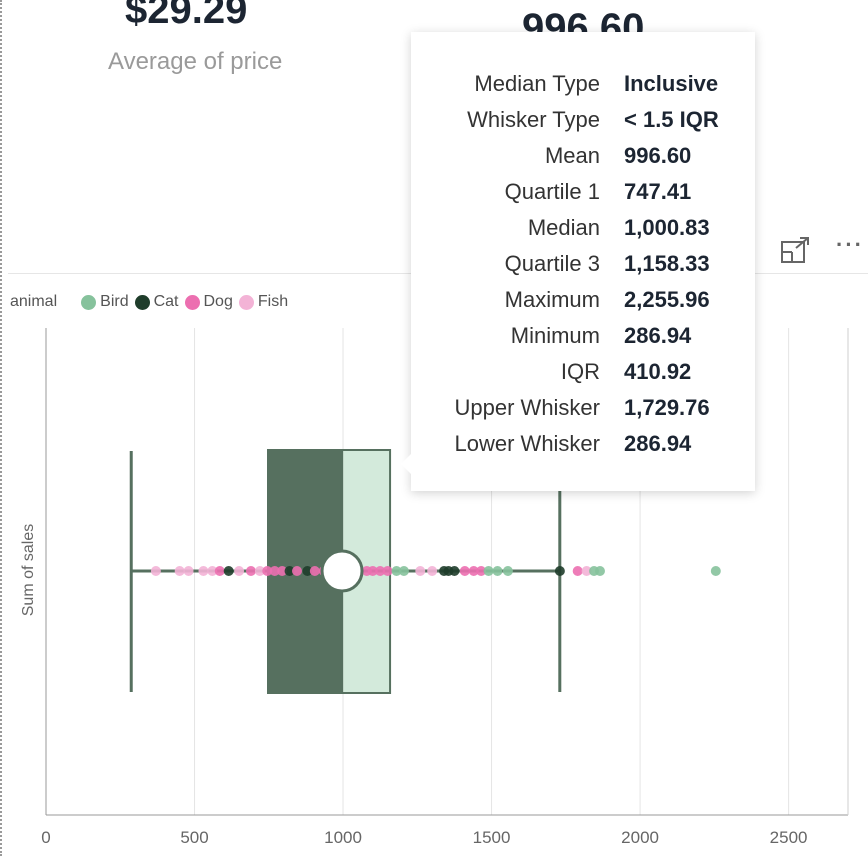 This screenshot has width=868, height=856. I want to click on tooltip-label: Median Type, so click(537, 83).